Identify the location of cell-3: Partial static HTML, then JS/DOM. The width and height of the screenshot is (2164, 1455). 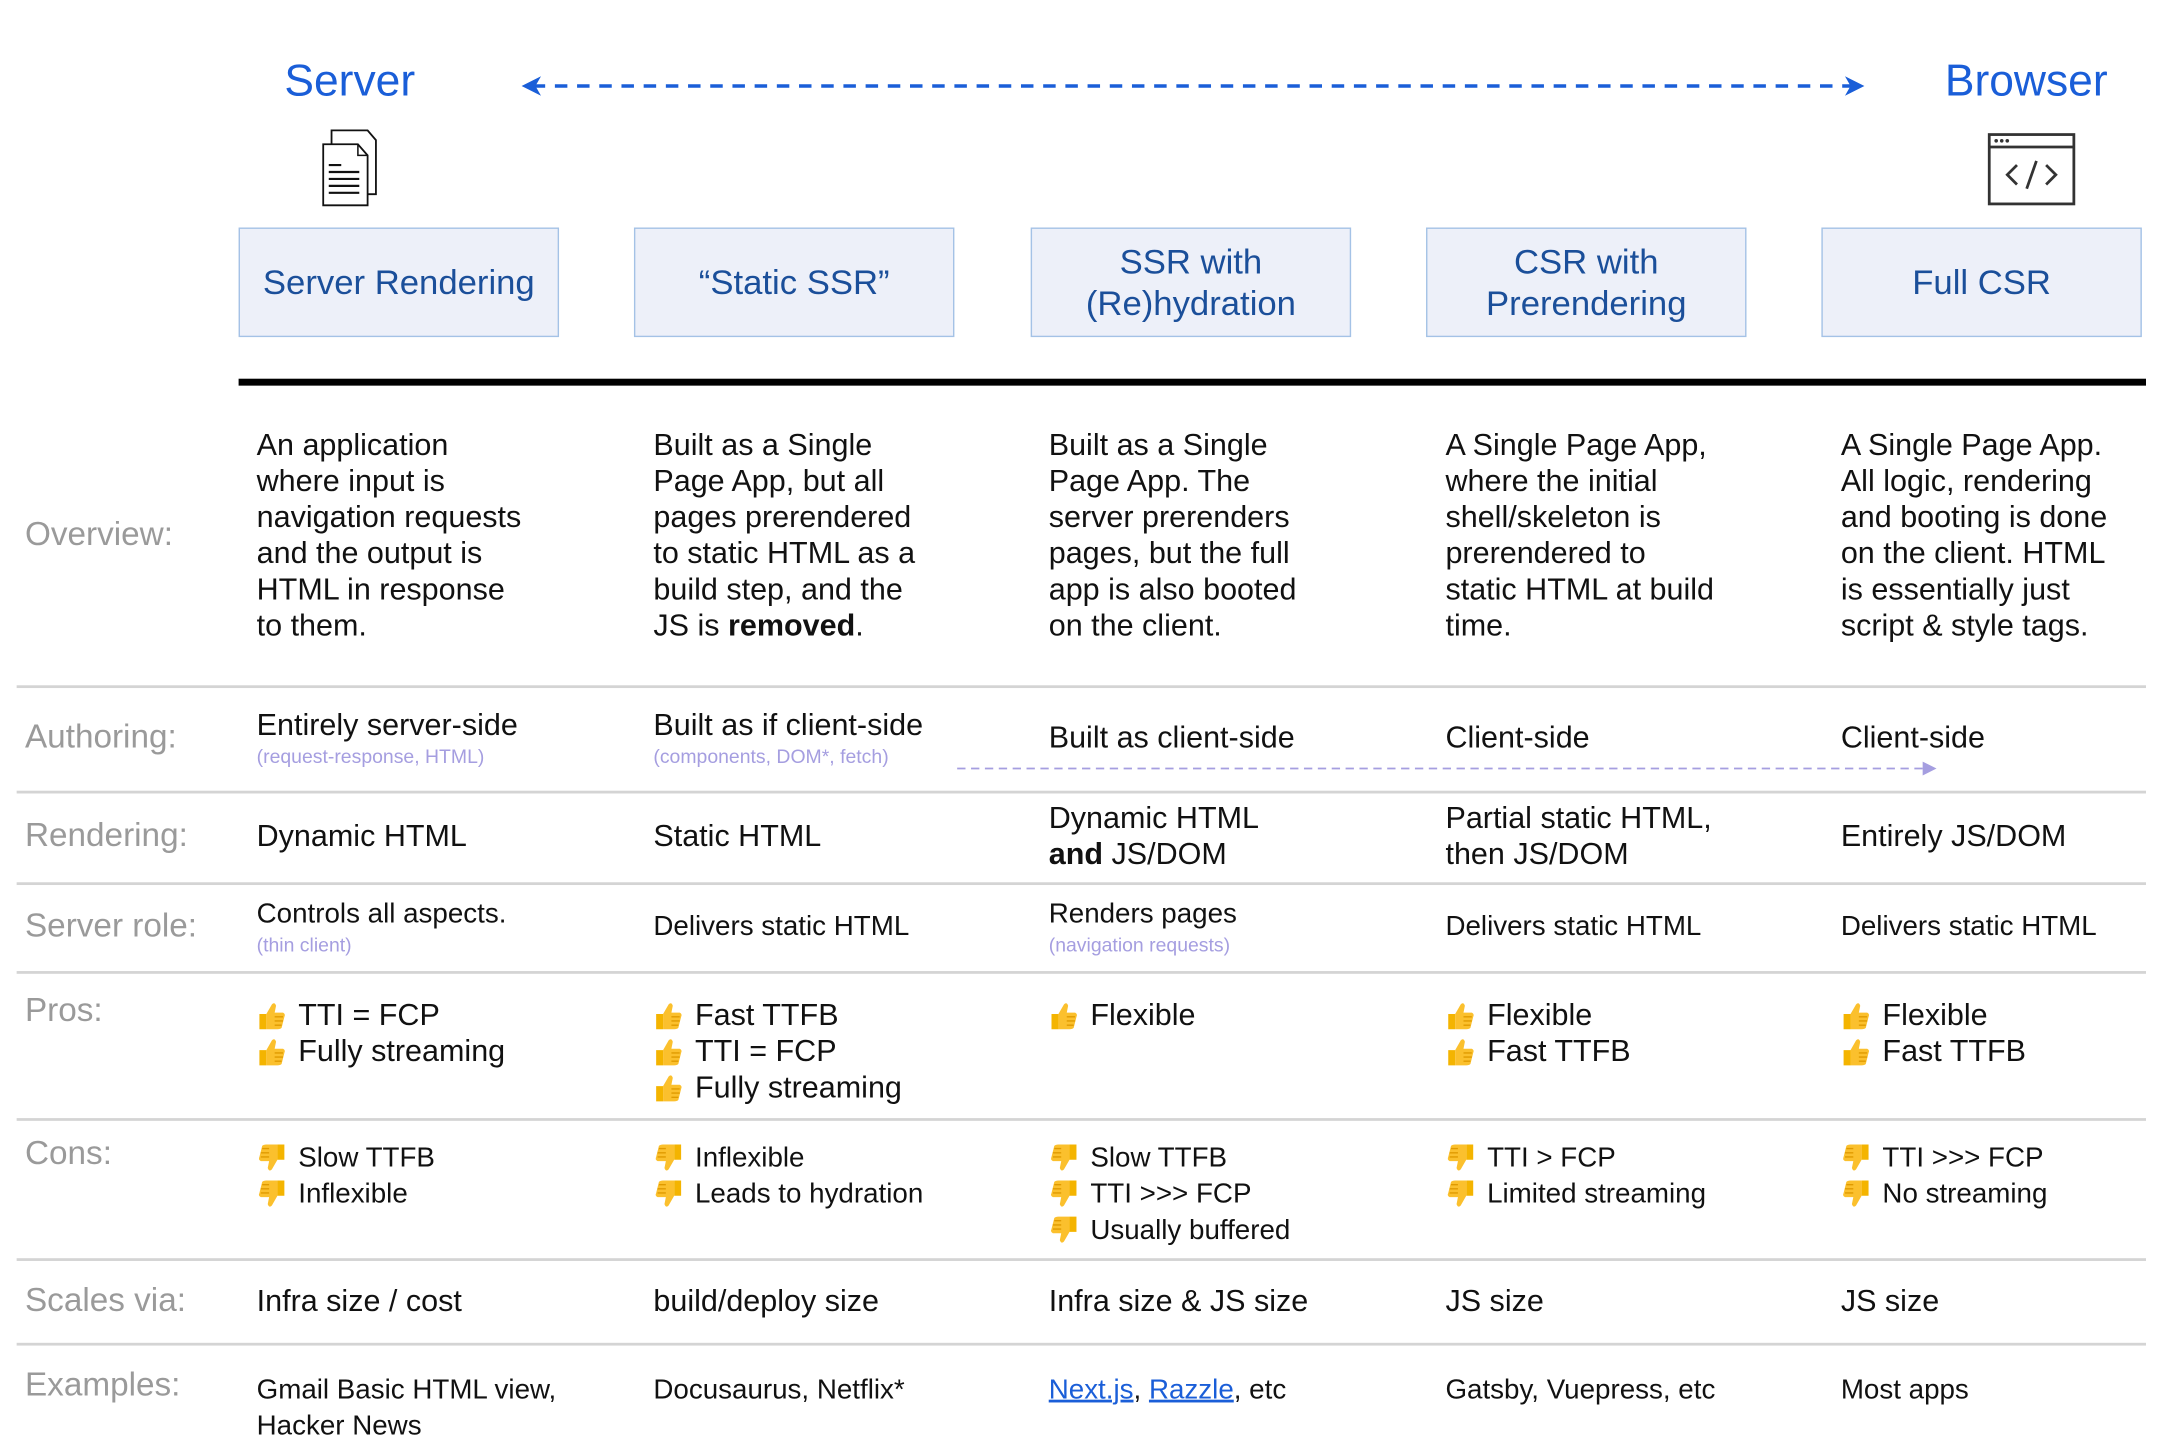
(1639, 837).